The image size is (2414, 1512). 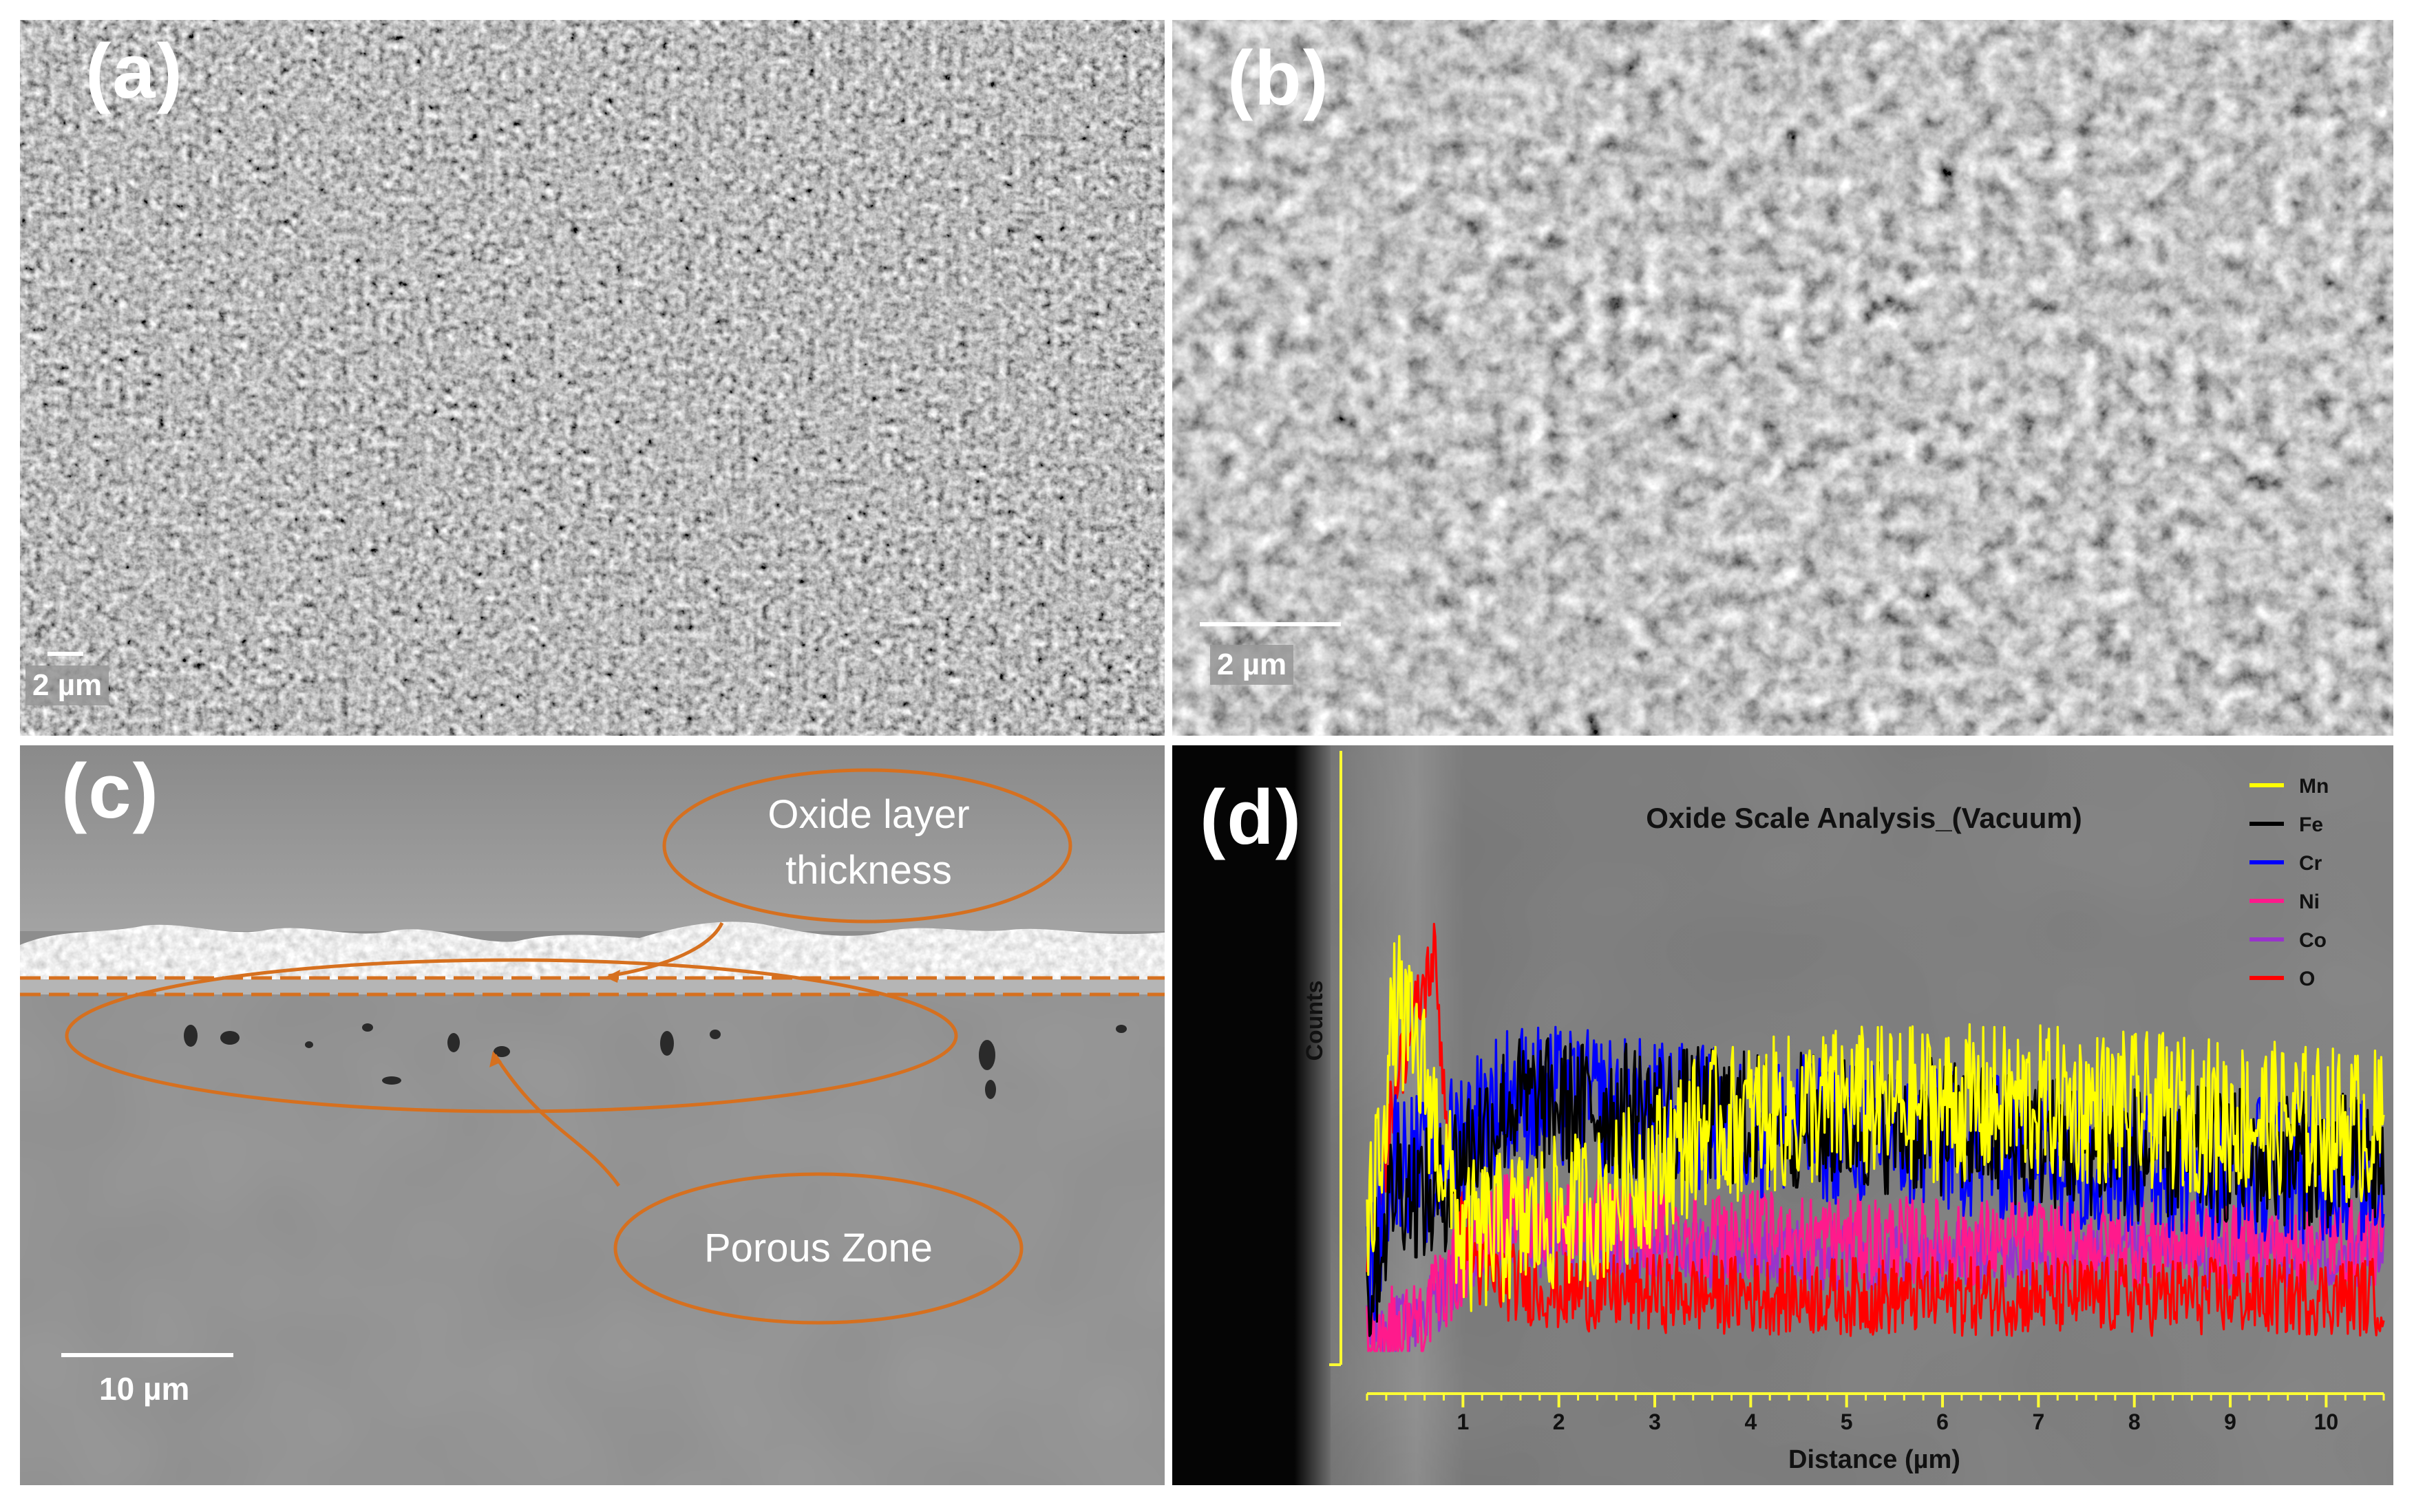 I want to click on legend-label-Cr: Cr, so click(x=2310, y=863).